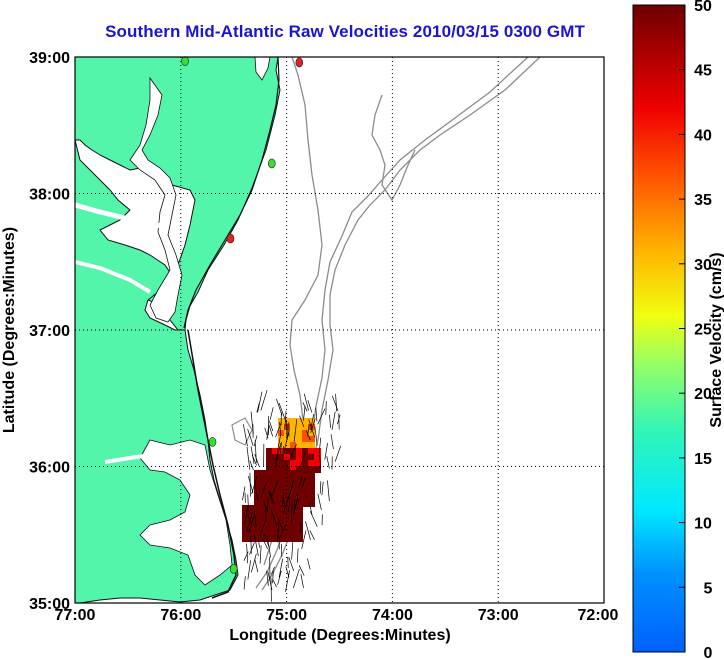  What do you see at coordinates (49, 331) in the screenshot?
I see `lat-tick: 37:00` at bounding box center [49, 331].